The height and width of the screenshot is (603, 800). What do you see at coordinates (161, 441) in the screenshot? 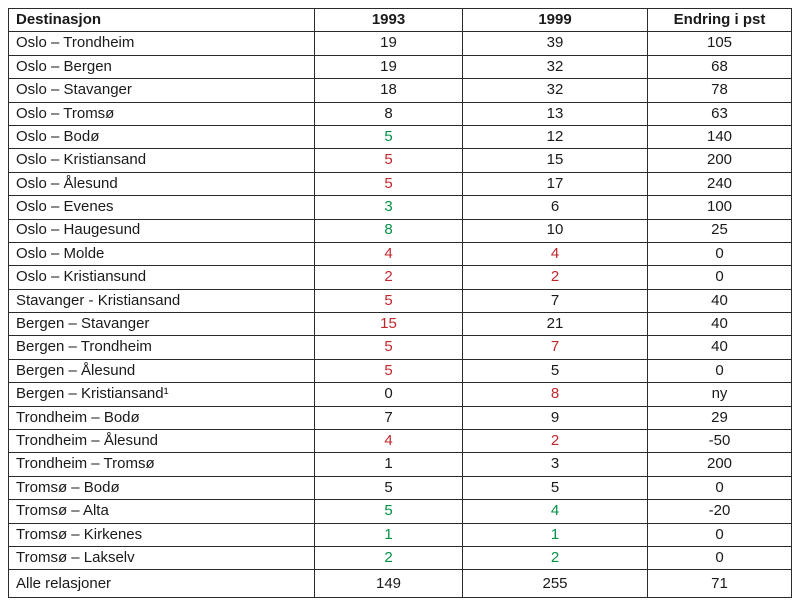
I see `destination-cell: Trondheim – Ålesund` at bounding box center [161, 441].